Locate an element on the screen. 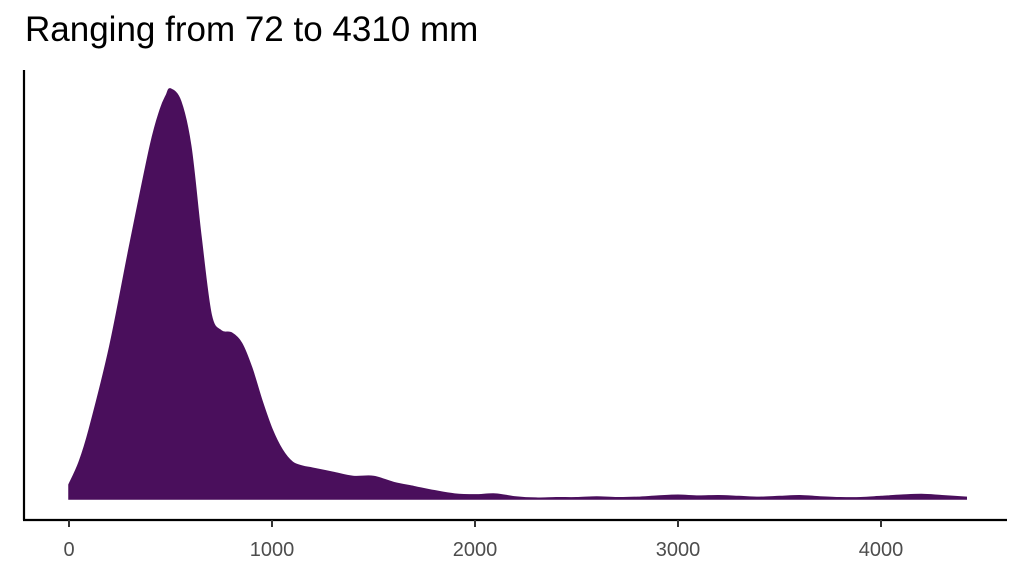 The image size is (1024, 576). x-tick-label: 0 is located at coordinates (68, 550).